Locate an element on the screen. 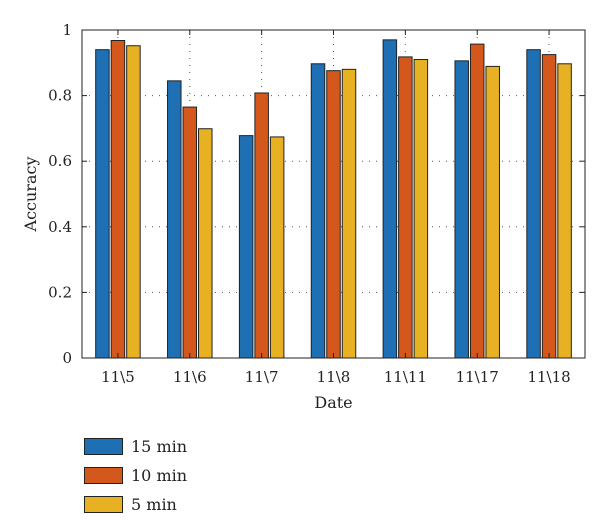 The width and height of the screenshot is (600, 530). legend-item: 5 min is located at coordinates (135, 504).